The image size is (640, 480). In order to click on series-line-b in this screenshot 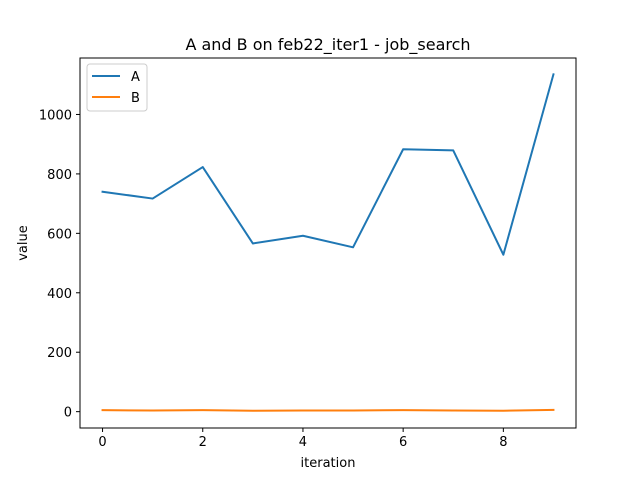, I will do `click(328, 410)`.